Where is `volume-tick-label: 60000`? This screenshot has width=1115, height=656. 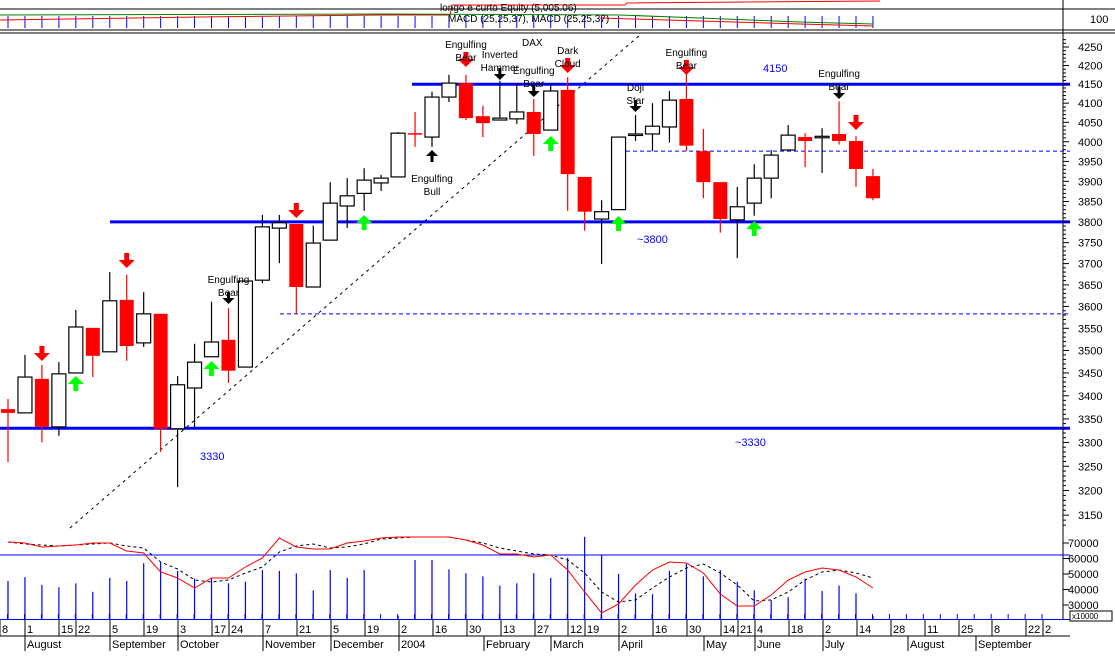 volume-tick-label: 60000 is located at coordinates (1083, 559).